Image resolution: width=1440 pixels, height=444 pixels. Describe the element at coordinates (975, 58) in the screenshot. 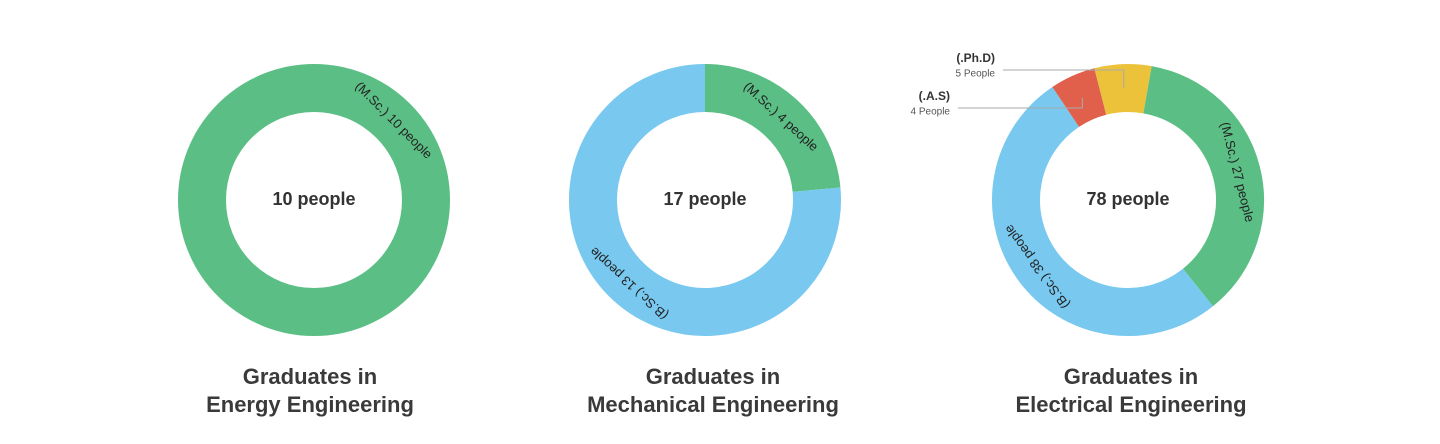

I see `category-label: (.Ph.D)` at that location.